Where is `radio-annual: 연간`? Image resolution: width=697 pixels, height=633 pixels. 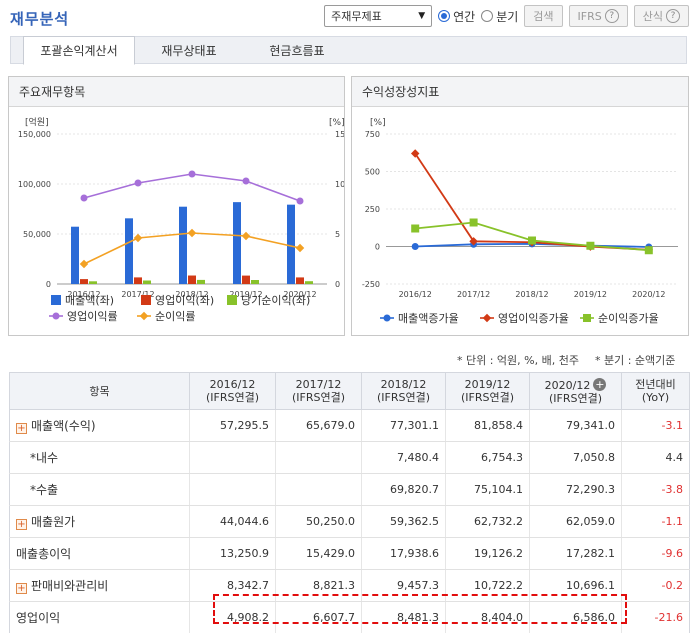
radio-annual: 연간 is located at coordinates (456, 16).